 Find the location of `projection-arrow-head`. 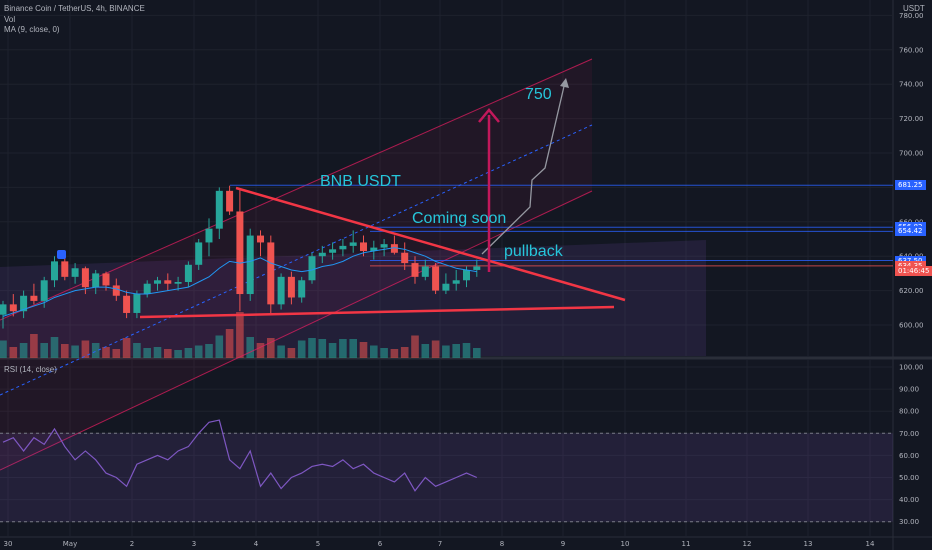

projection-arrow-head is located at coordinates (564, 83).